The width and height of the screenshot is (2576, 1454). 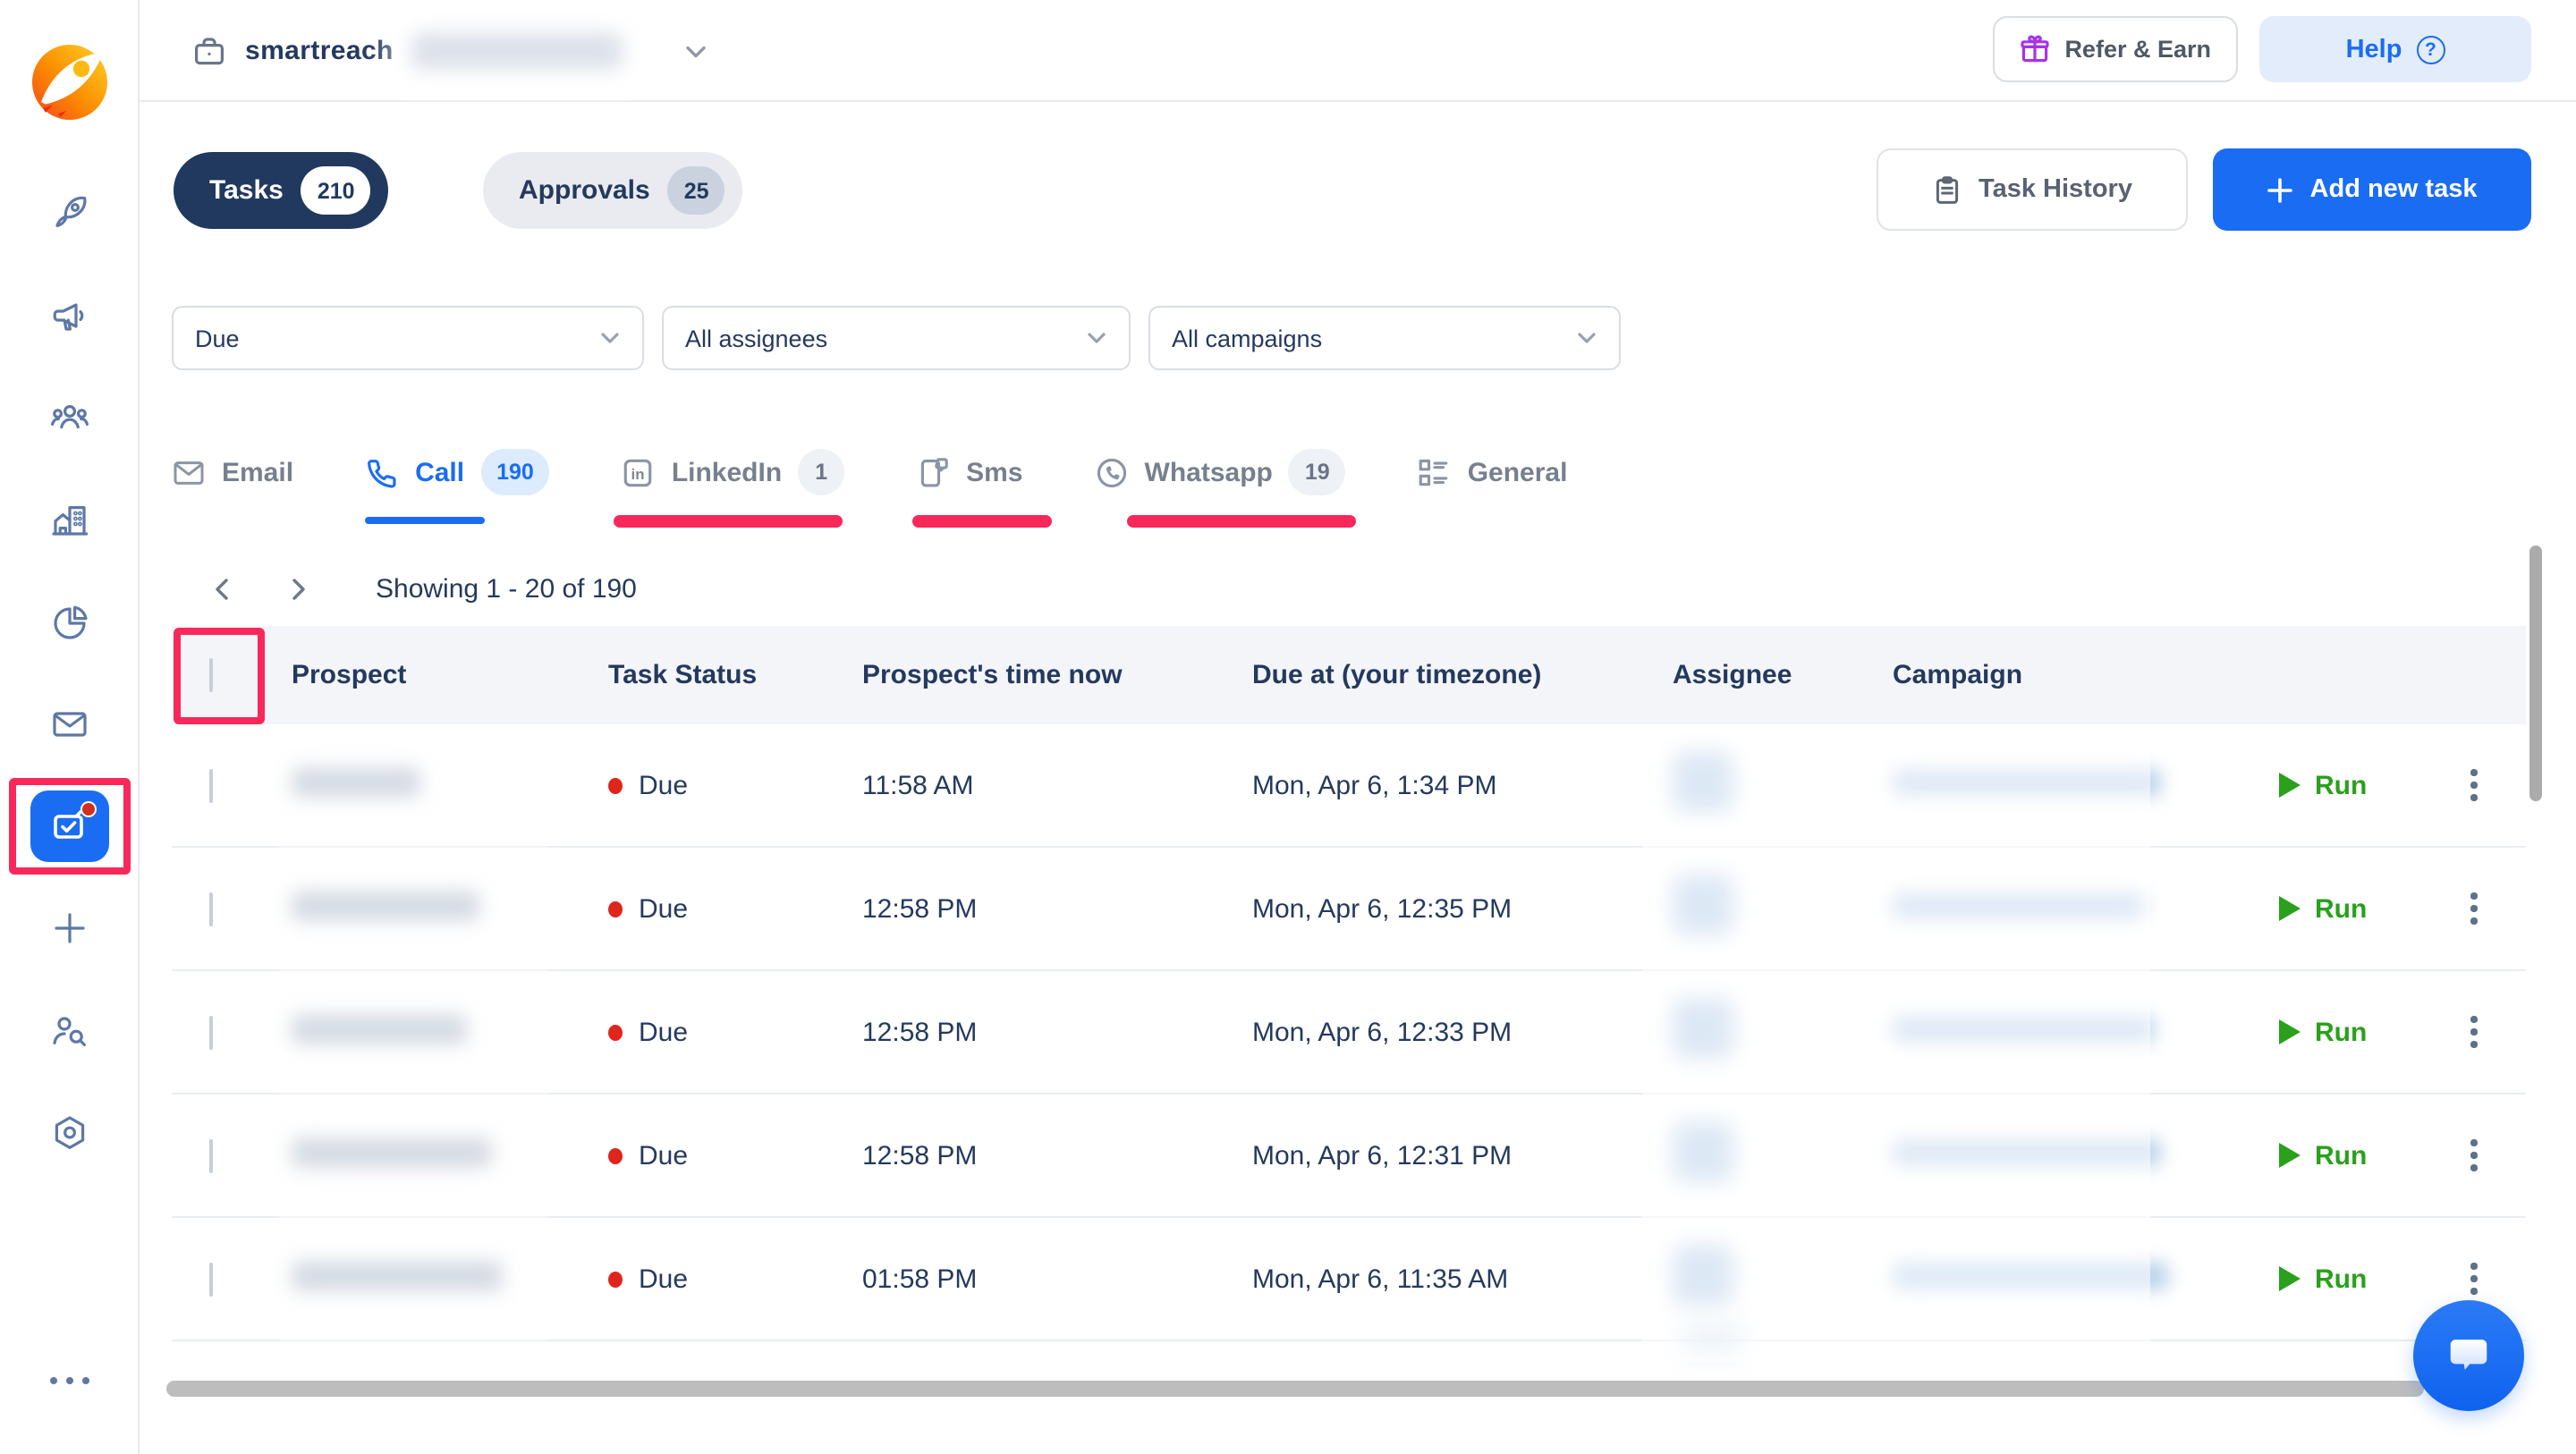 I want to click on email-tab-label: Email, so click(x=258, y=472).